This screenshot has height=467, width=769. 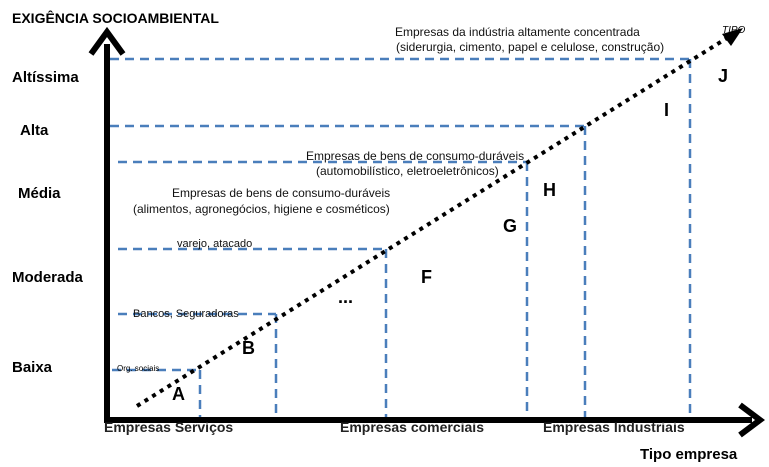 What do you see at coordinates (248, 348) in the screenshot?
I see `region-b: B` at bounding box center [248, 348].